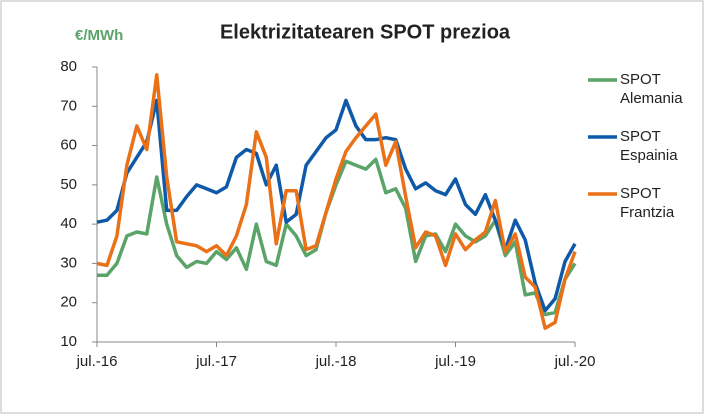  I want to click on x-tick-label: jul.-16, so click(97, 361).